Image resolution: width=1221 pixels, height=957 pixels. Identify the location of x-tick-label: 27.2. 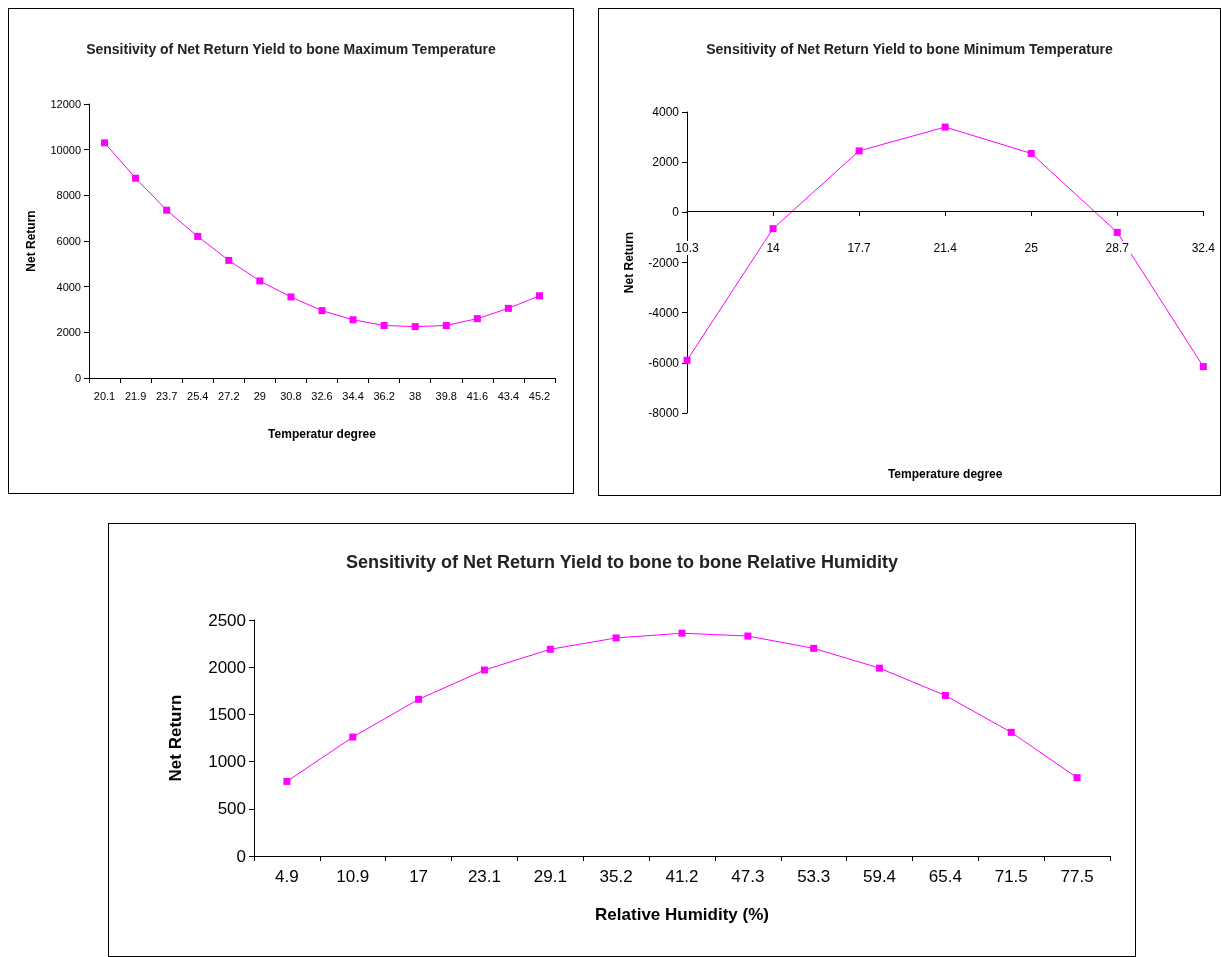
(229, 395).